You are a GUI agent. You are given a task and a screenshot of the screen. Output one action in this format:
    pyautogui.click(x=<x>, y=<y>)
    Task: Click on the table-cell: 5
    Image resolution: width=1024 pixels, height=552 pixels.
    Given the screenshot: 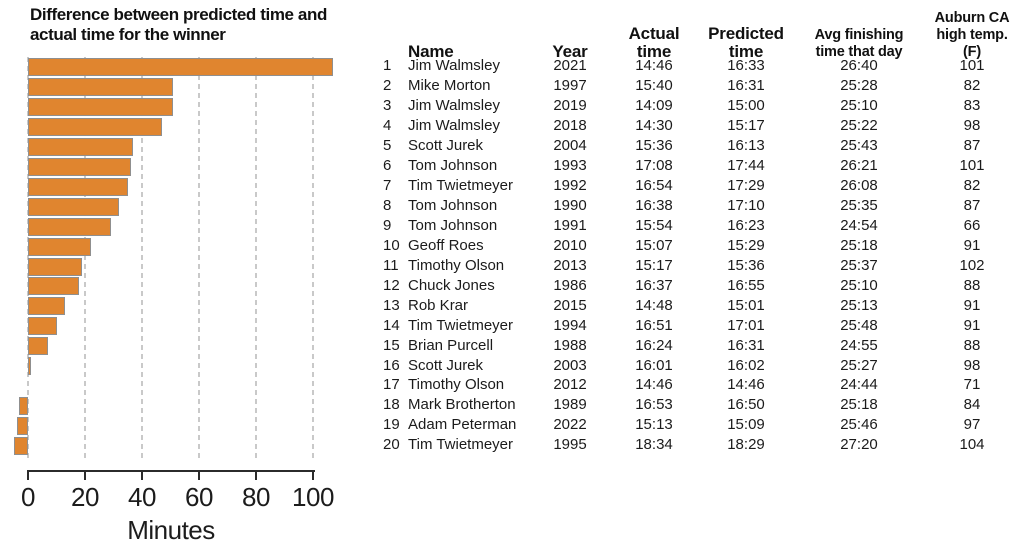 What is the action you would take?
    pyautogui.click(x=387, y=146)
    